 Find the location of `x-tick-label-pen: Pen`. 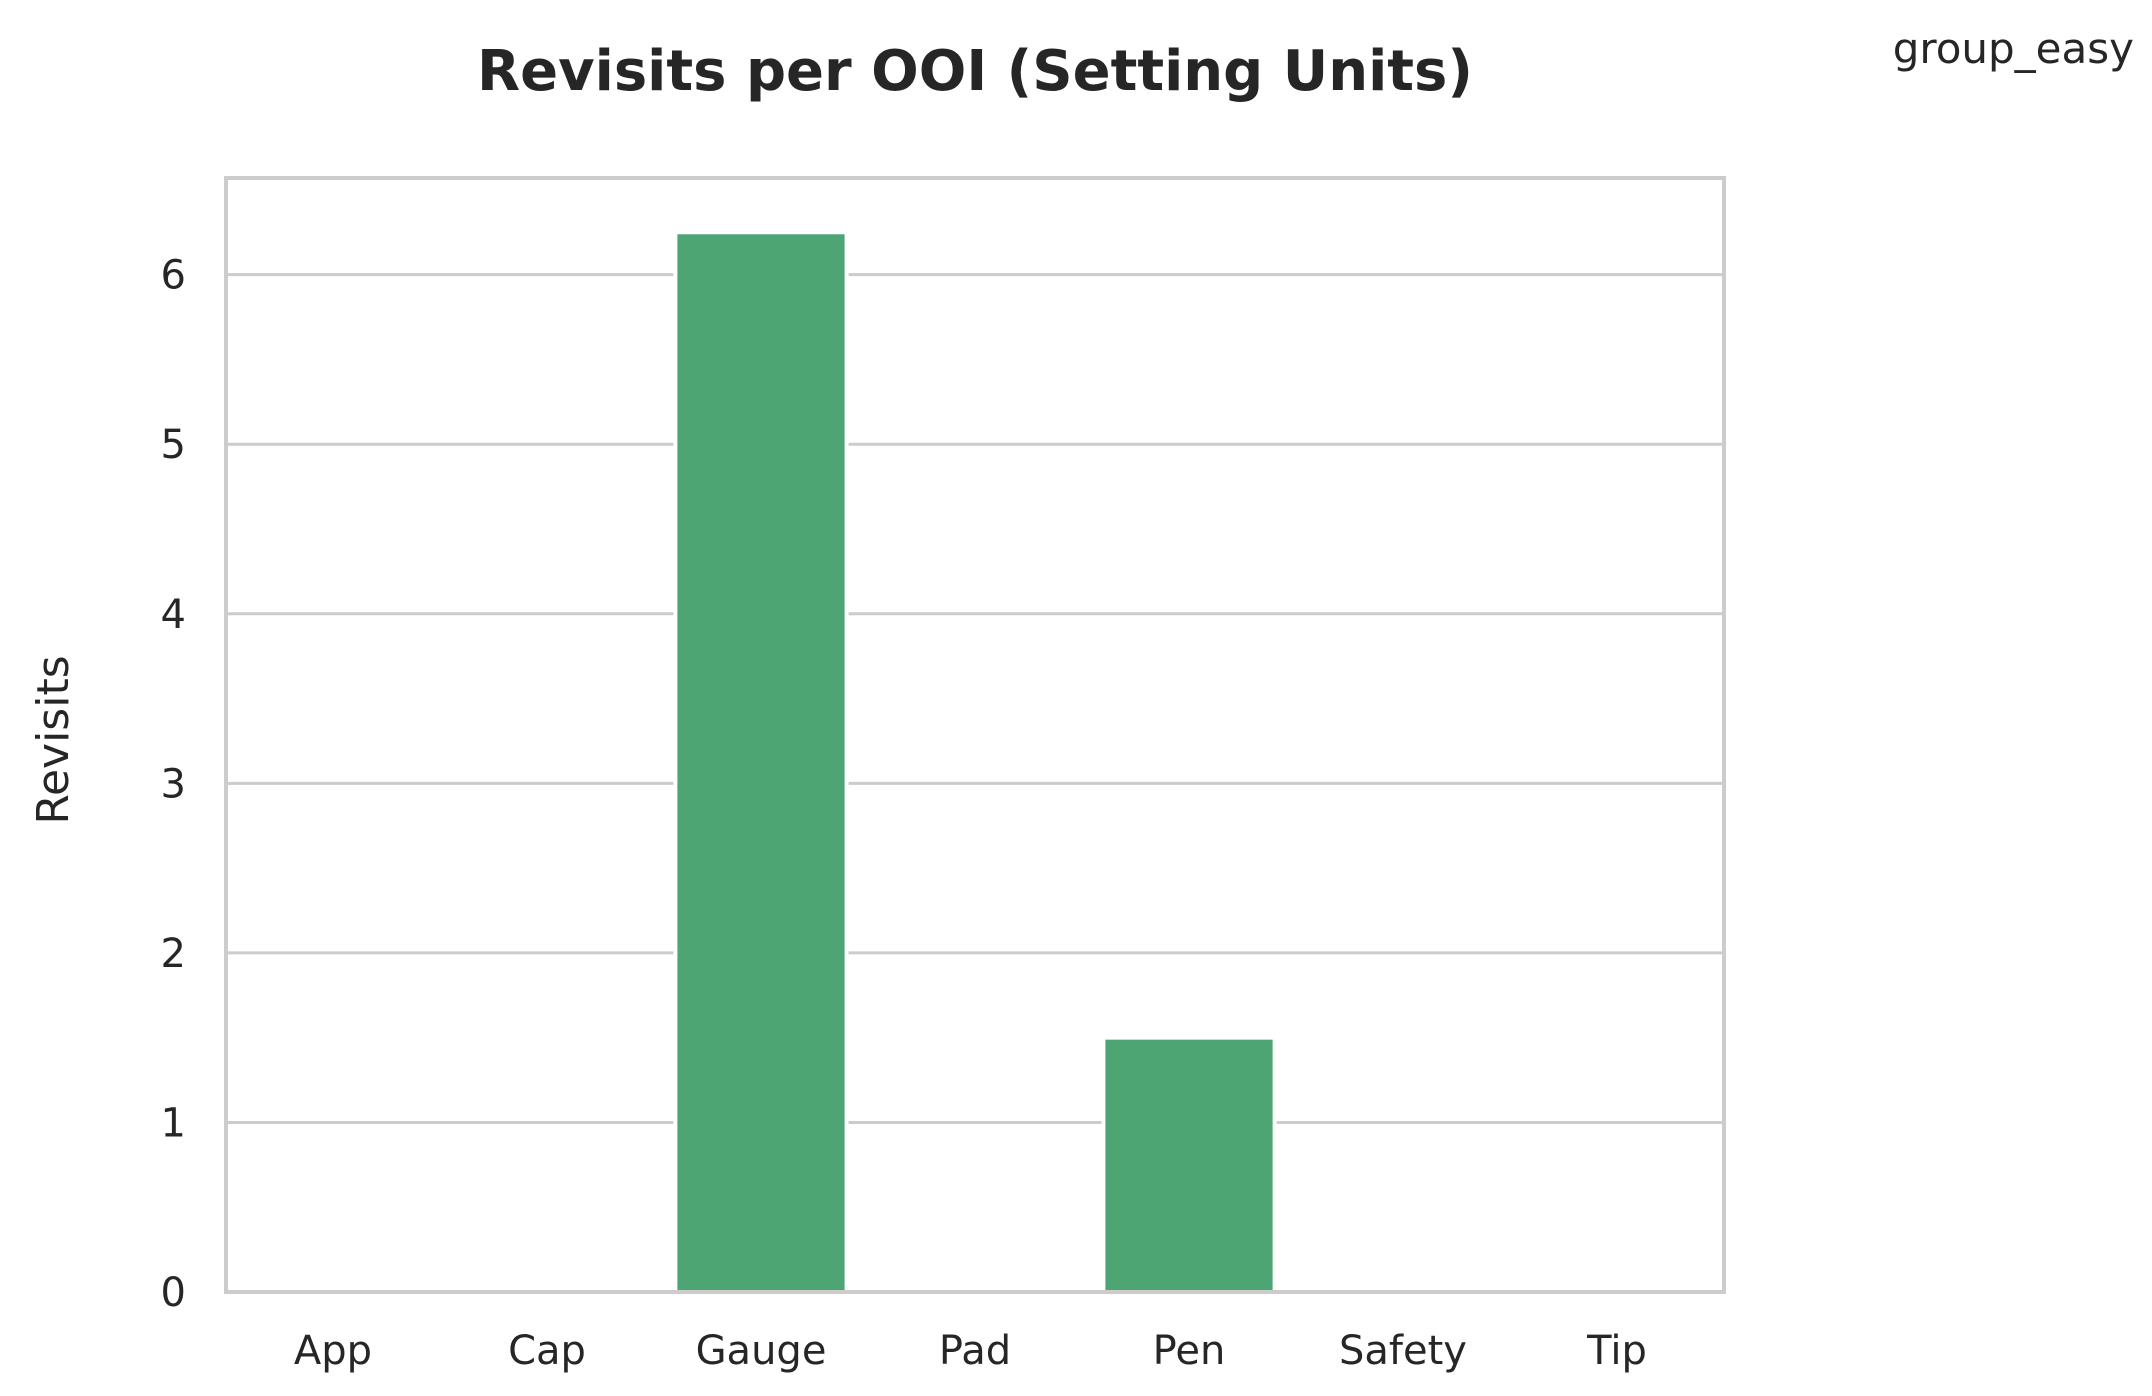

x-tick-label-pen: Pen is located at coordinates (1189, 1351).